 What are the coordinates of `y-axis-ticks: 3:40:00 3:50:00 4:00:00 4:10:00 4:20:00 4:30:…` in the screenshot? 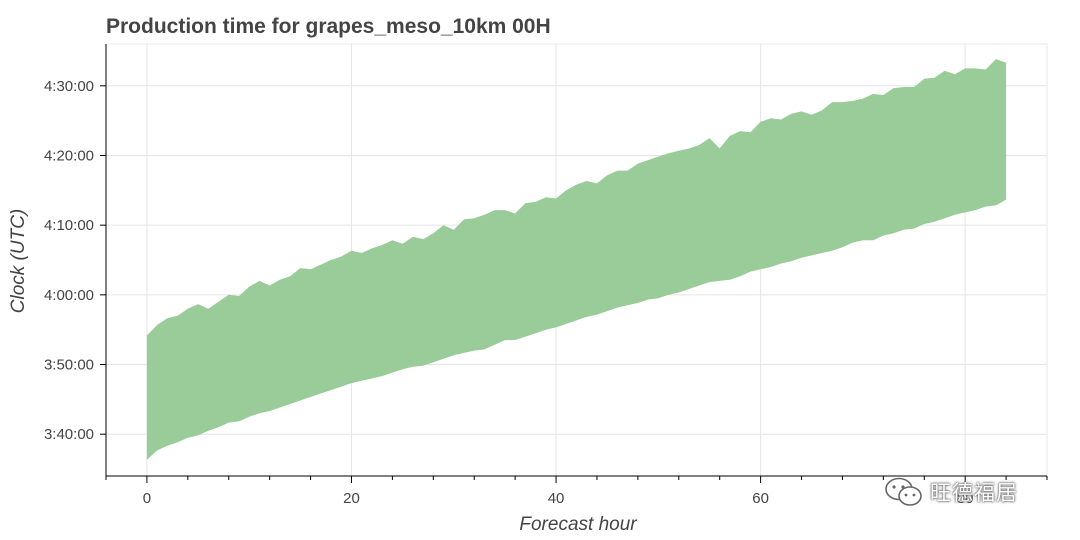 It's located at (75, 260).